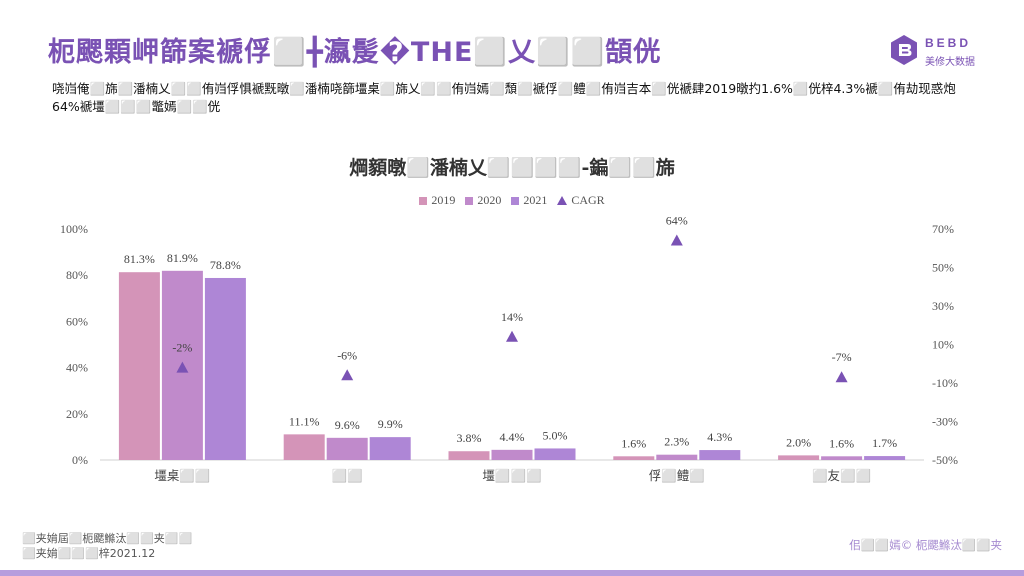  Describe the element at coordinates (107, 538) in the screenshot. I see `footer-source: ⬜夹姢屆⬜枙颸鰷汰⬜⬜夹⬜⬜` at that location.